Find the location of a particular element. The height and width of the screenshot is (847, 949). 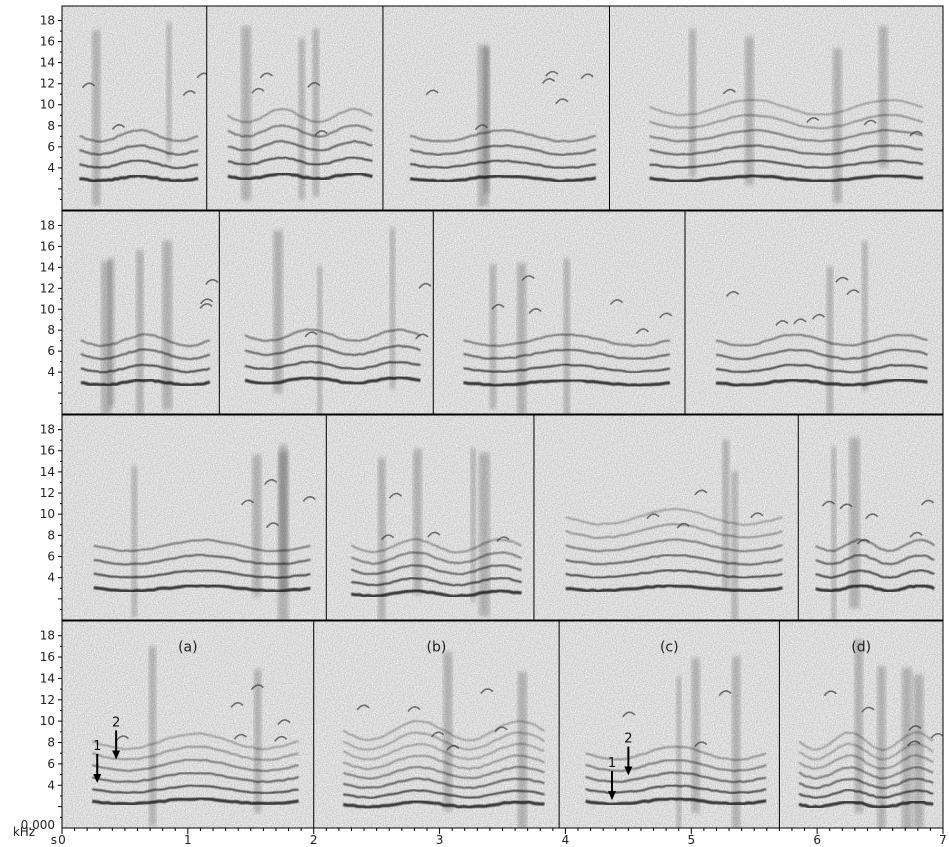

y-axis-label: kHz is located at coordinates (24, 832).